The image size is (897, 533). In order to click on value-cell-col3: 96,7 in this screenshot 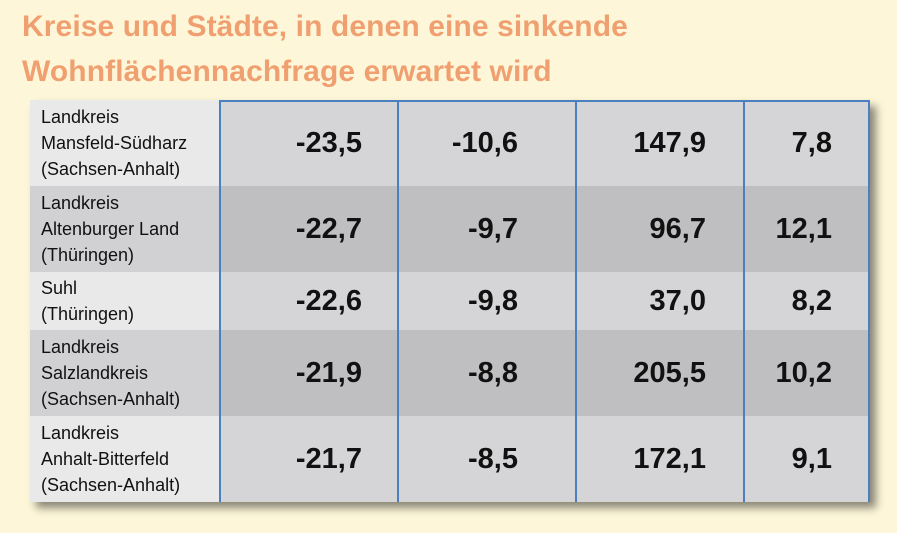, I will do `click(660, 229)`.